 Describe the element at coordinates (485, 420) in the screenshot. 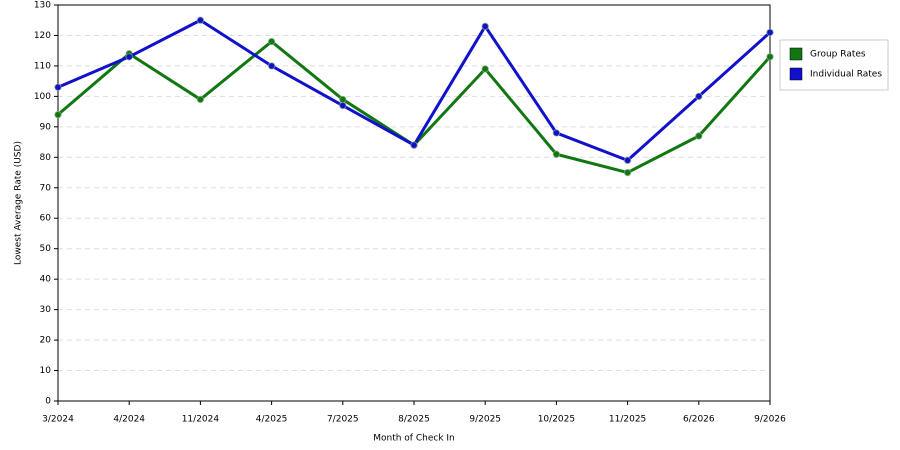

I see `x-tick-label: 9/2025` at that location.